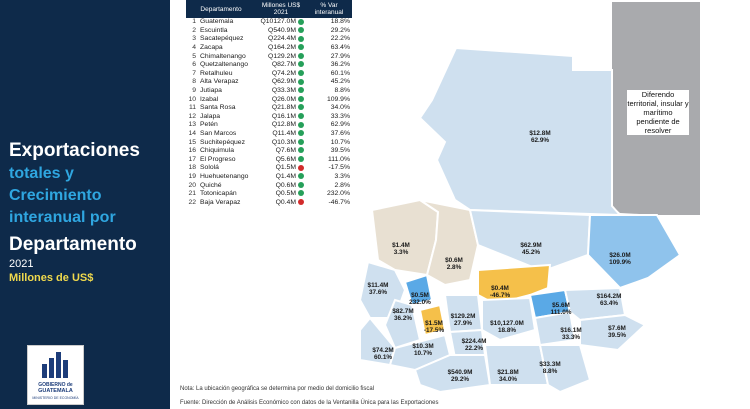 Image resolution: width=750 pixels, height=409 pixels. Describe the element at coordinates (609, 296) in the screenshot. I see `map-value-zacapa: $164.2M` at that location.